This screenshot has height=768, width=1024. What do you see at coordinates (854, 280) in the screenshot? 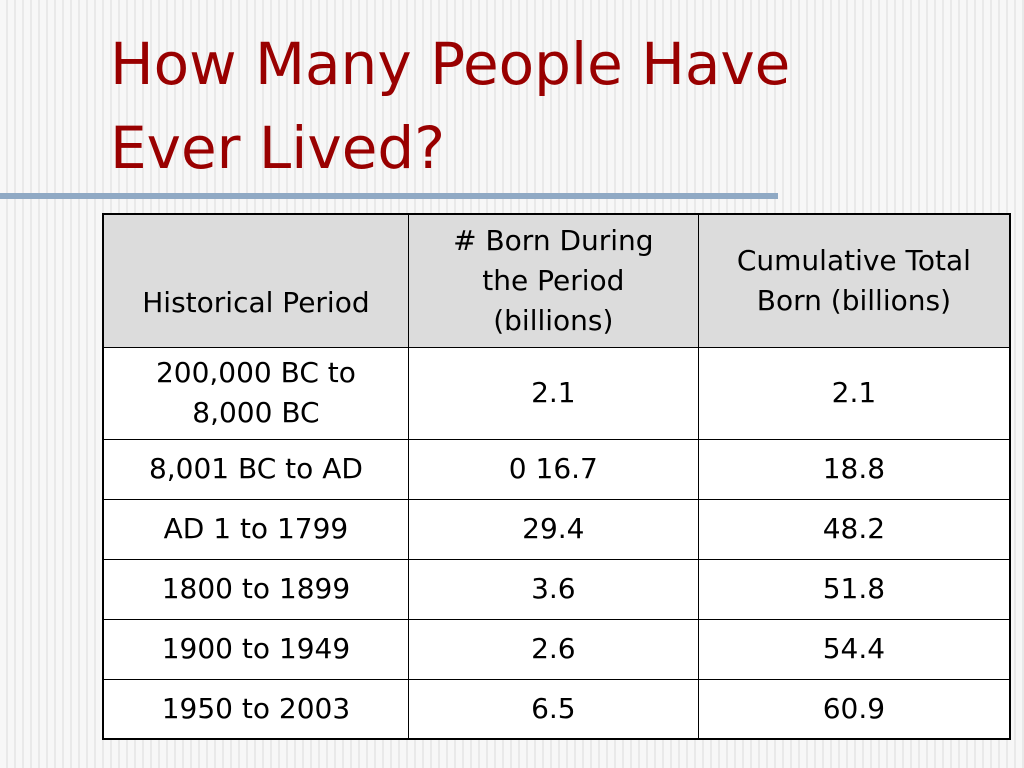
I see `header-cumulative-total: Cumulative Total Born (billions)` at bounding box center [854, 280].